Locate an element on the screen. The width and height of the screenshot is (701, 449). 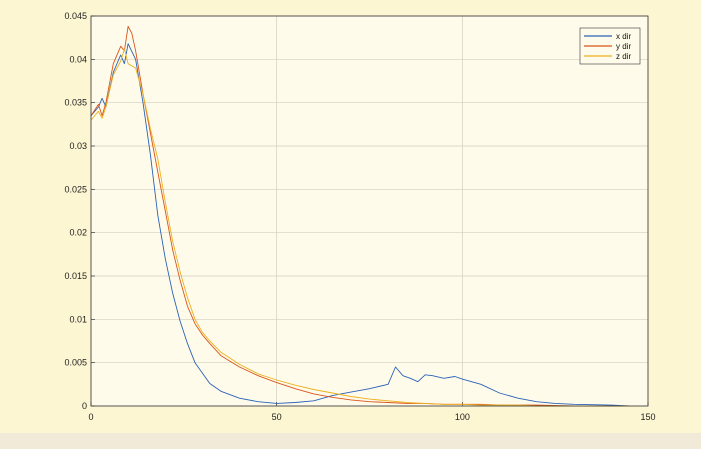
x-tick-label: 0 is located at coordinates (90, 417).